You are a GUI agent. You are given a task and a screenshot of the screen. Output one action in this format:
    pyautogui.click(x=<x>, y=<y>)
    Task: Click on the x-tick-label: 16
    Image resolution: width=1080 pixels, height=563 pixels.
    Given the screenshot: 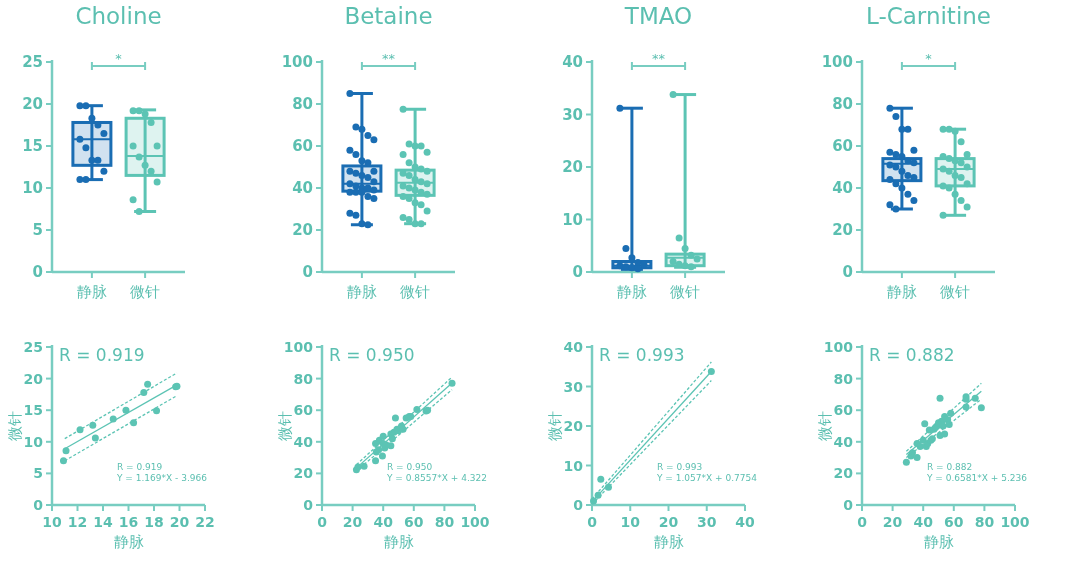 What is the action you would take?
    pyautogui.click(x=128, y=522)
    